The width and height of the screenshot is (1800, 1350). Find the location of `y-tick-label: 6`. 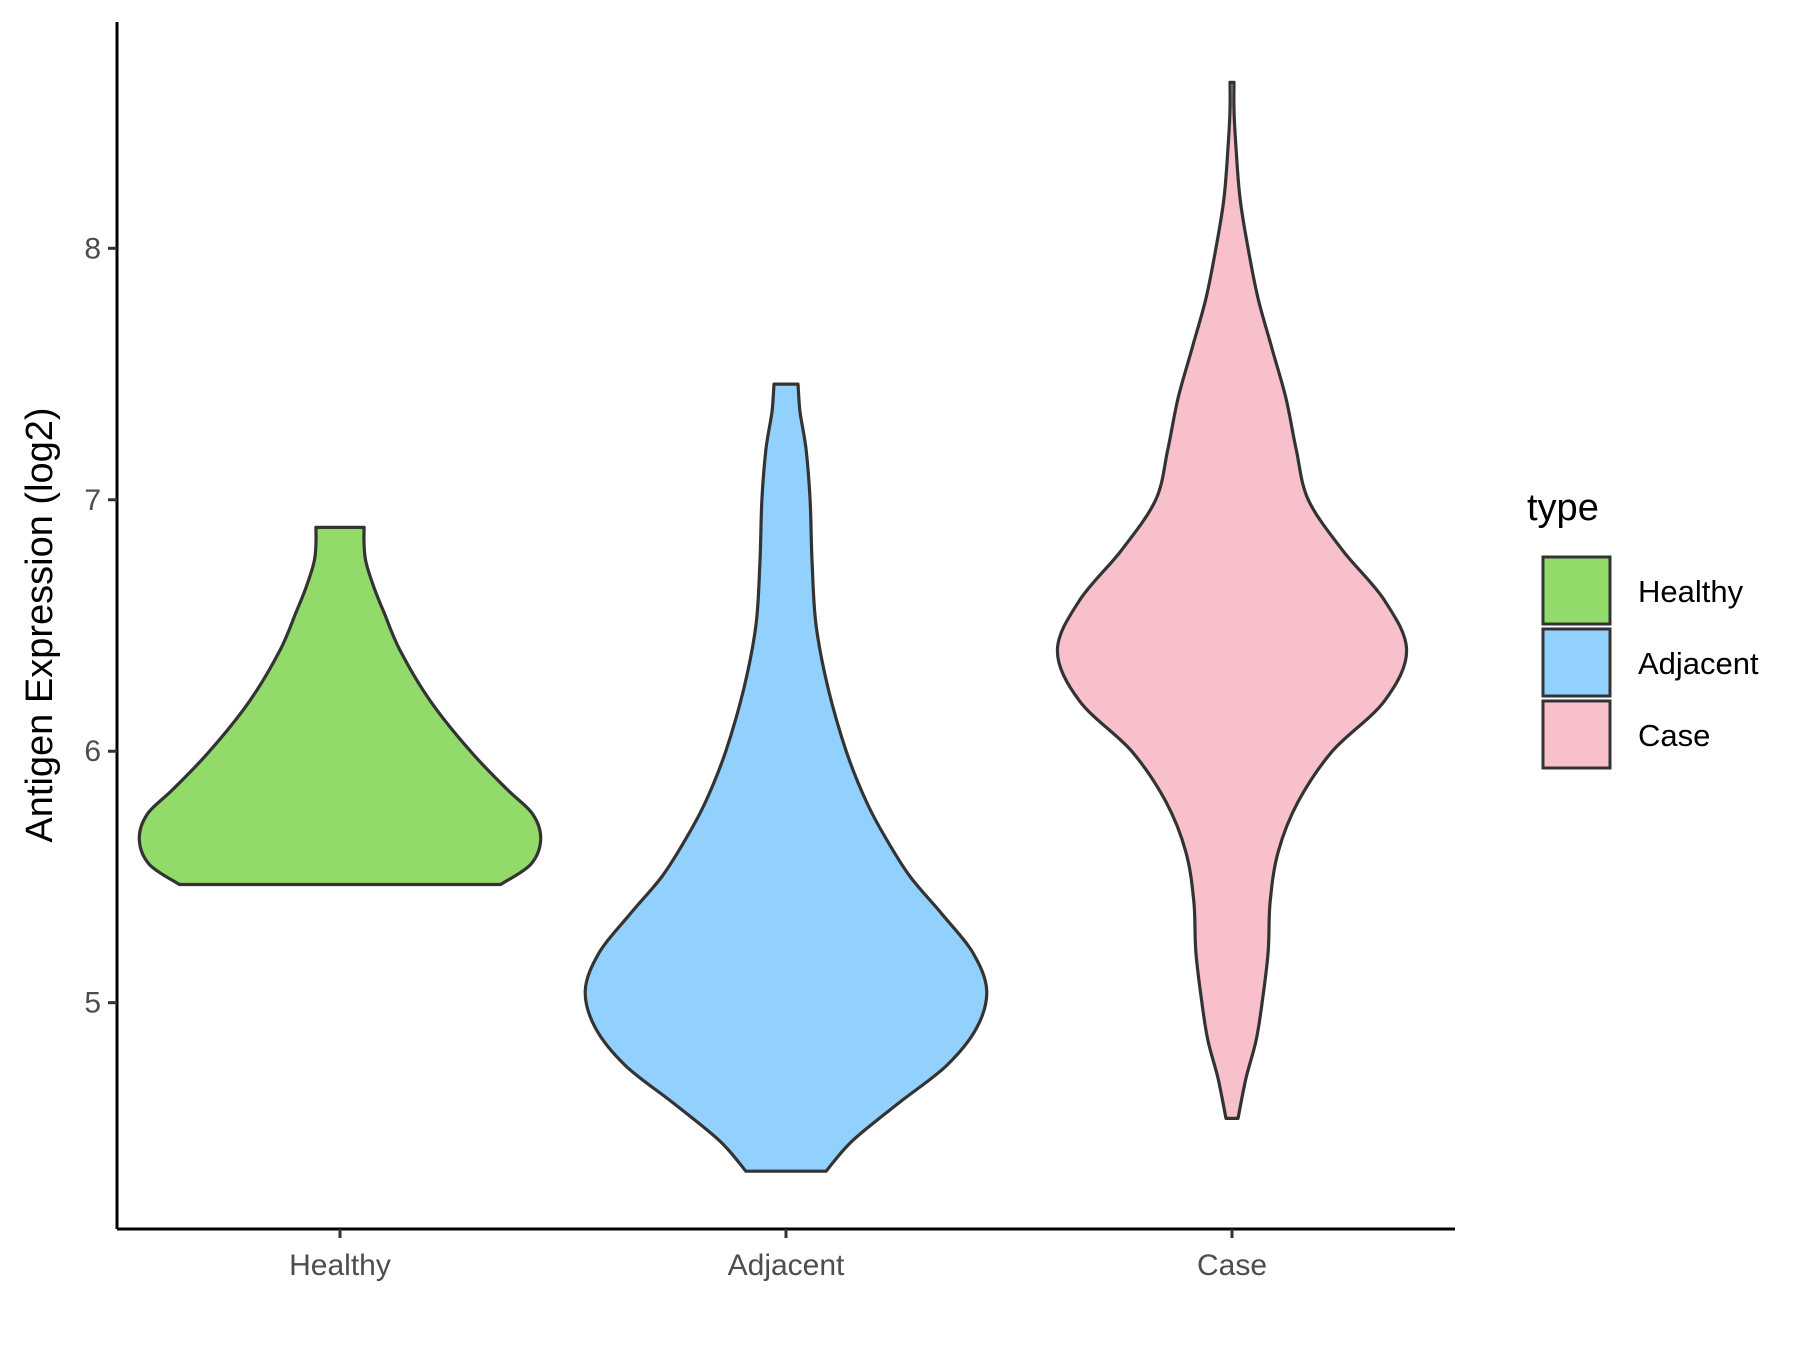

y-tick-label: 6 is located at coordinates (92, 751).